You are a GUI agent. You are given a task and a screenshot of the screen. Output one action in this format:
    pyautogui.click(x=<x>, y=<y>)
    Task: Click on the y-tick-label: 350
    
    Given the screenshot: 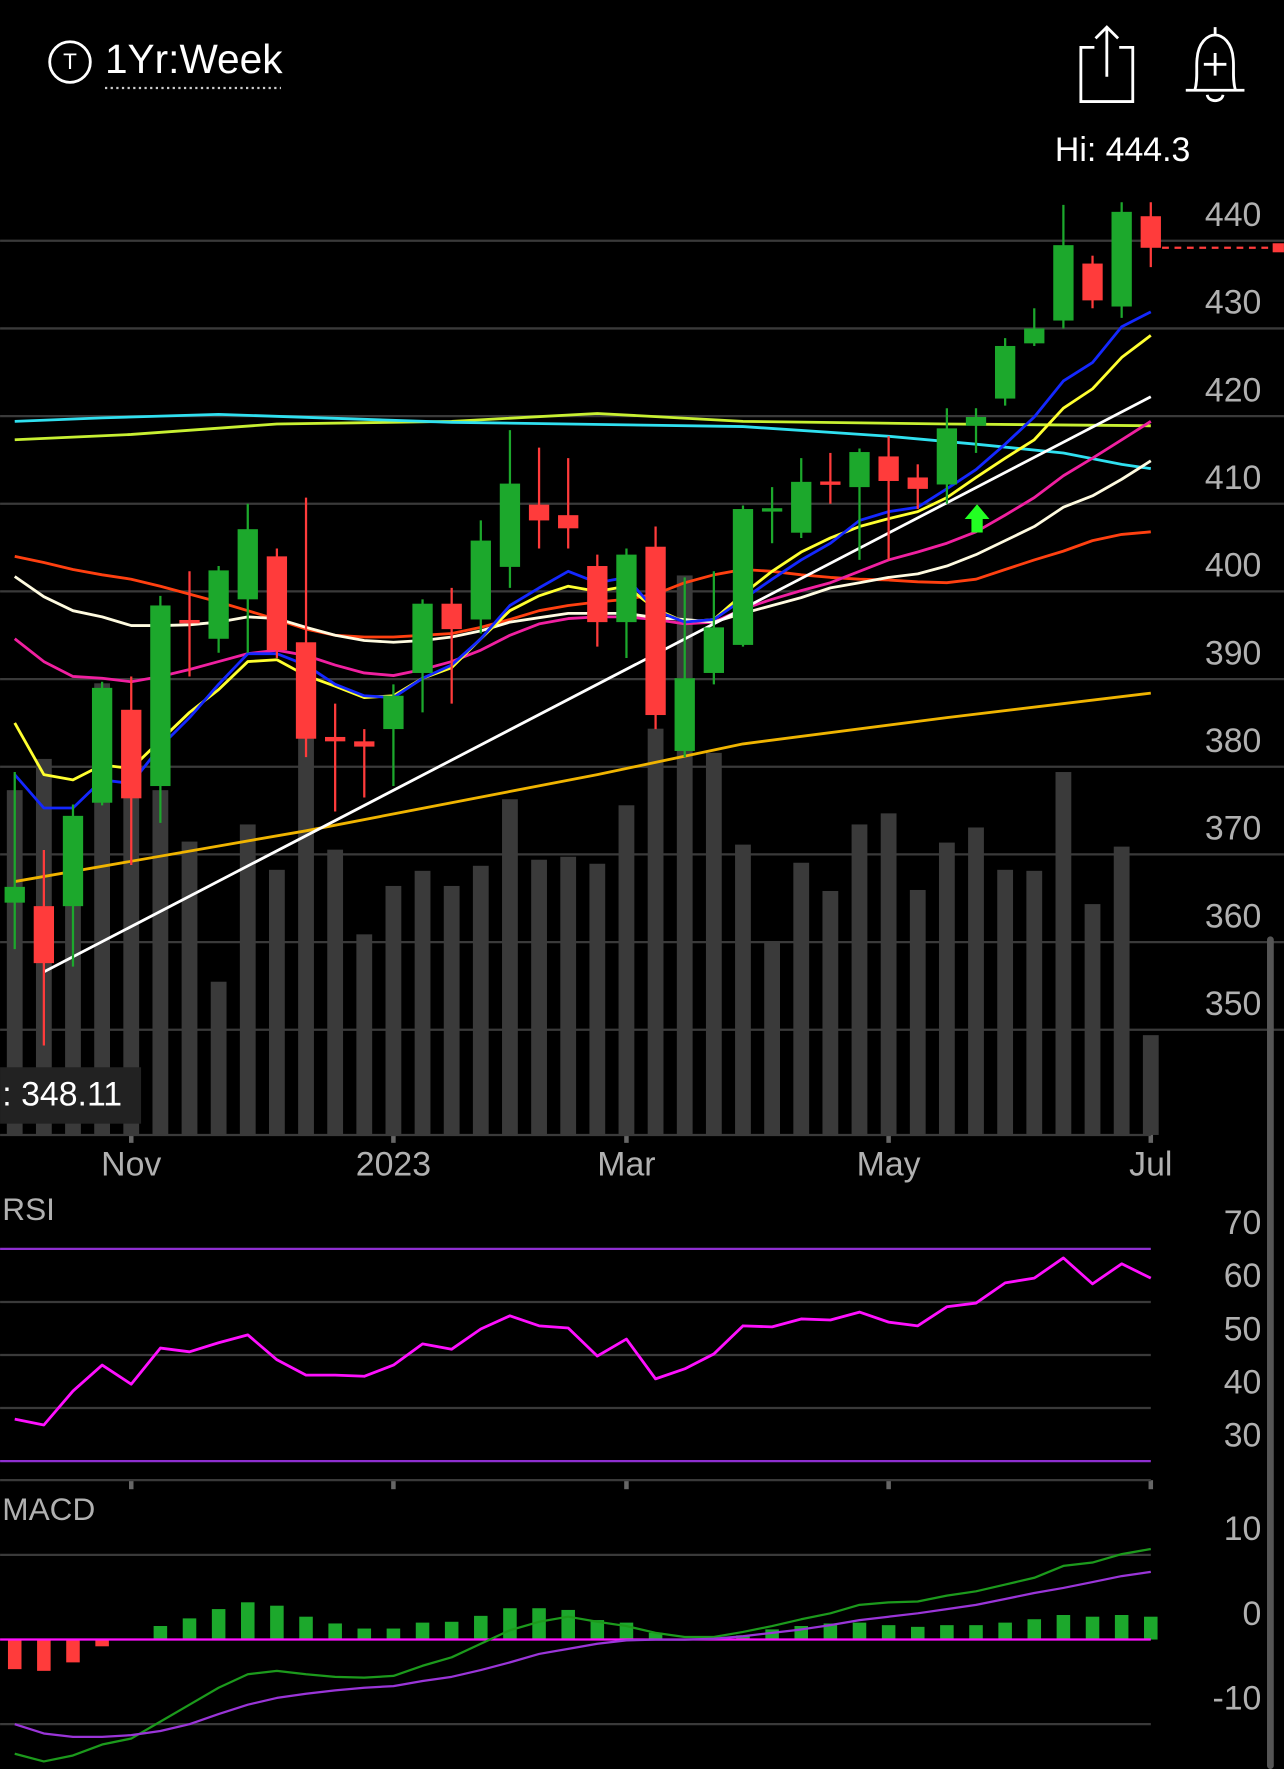 What is the action you would take?
    pyautogui.click(x=1233, y=1004)
    